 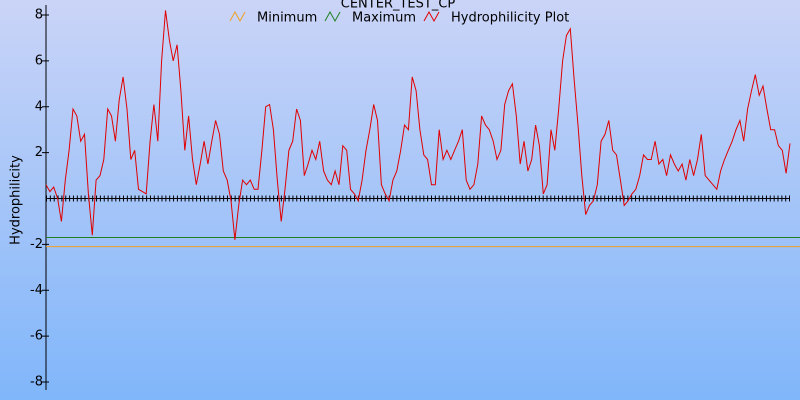 What do you see at coordinates (39, 60) in the screenshot?
I see `y-tick-label: 6` at bounding box center [39, 60].